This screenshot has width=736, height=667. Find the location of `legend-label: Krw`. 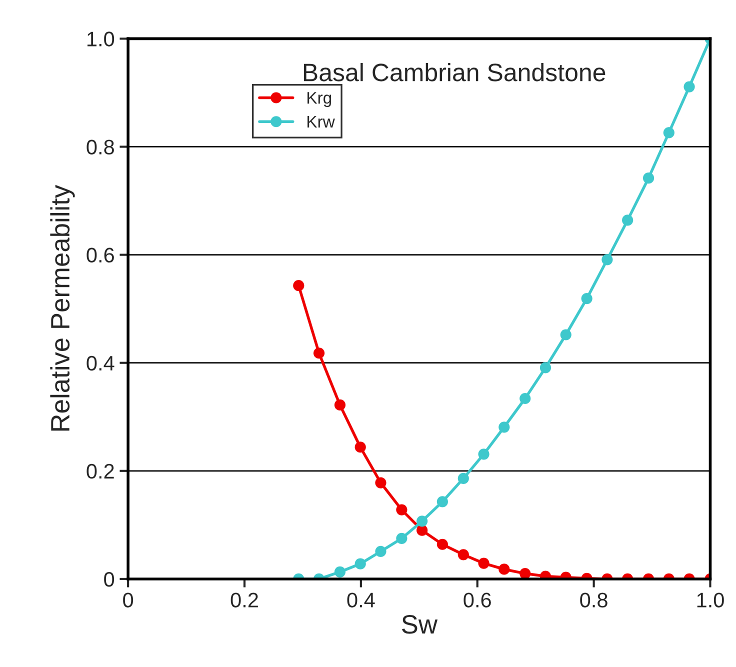

legend-label: Krw is located at coordinates (321, 122).